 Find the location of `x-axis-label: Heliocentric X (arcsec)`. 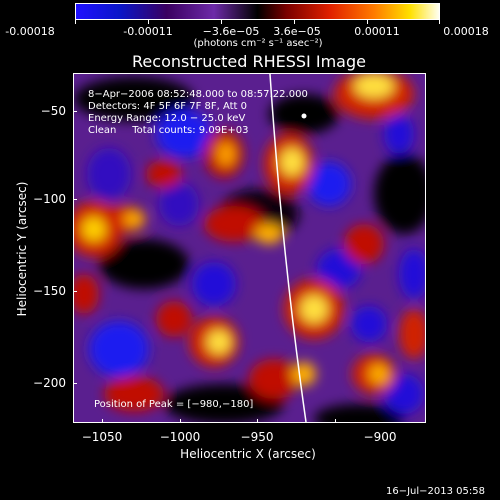

x-axis-label: Heliocentric X (arcsec) is located at coordinates (248, 454).